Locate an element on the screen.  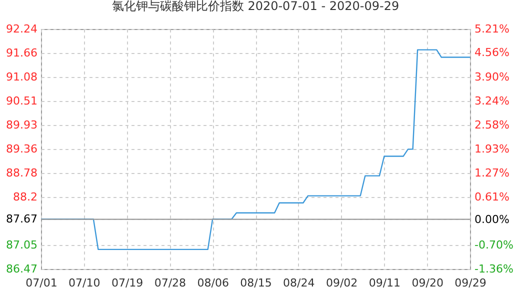
y-tick-label: 87.67 is located at coordinates (22, 219).